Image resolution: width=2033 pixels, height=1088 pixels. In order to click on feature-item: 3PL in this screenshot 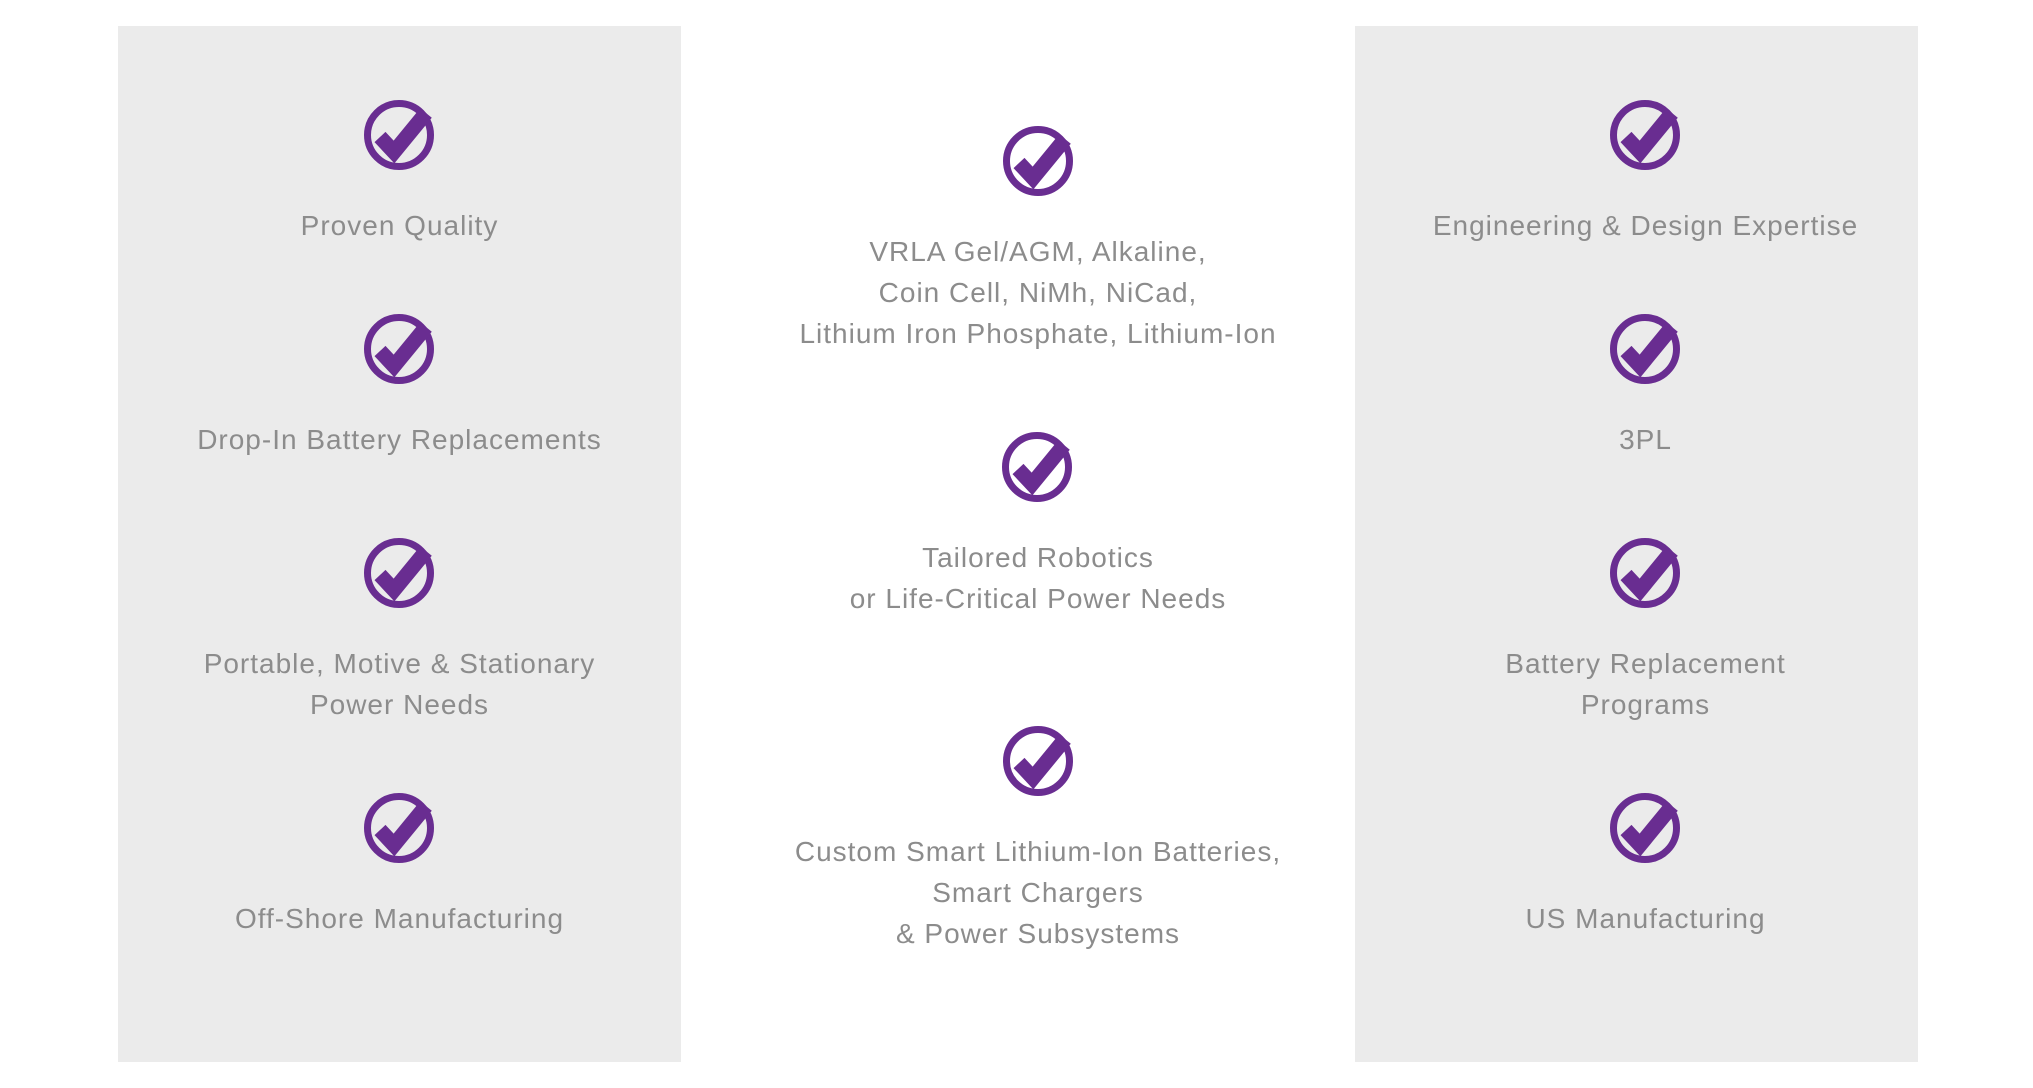, I will do `click(1645, 387)`.